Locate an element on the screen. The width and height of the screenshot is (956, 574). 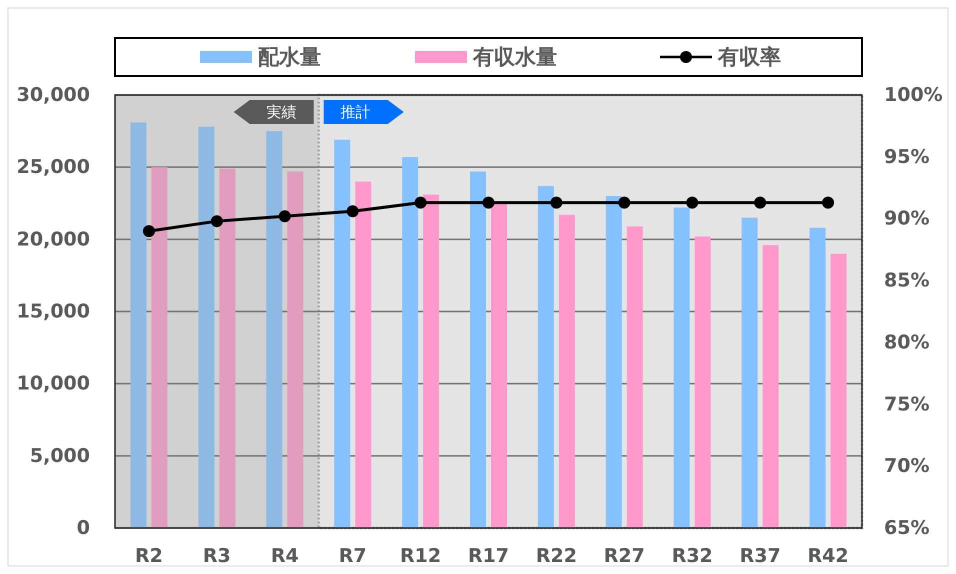
y-tick-label: 5,000 is located at coordinates (60, 455).